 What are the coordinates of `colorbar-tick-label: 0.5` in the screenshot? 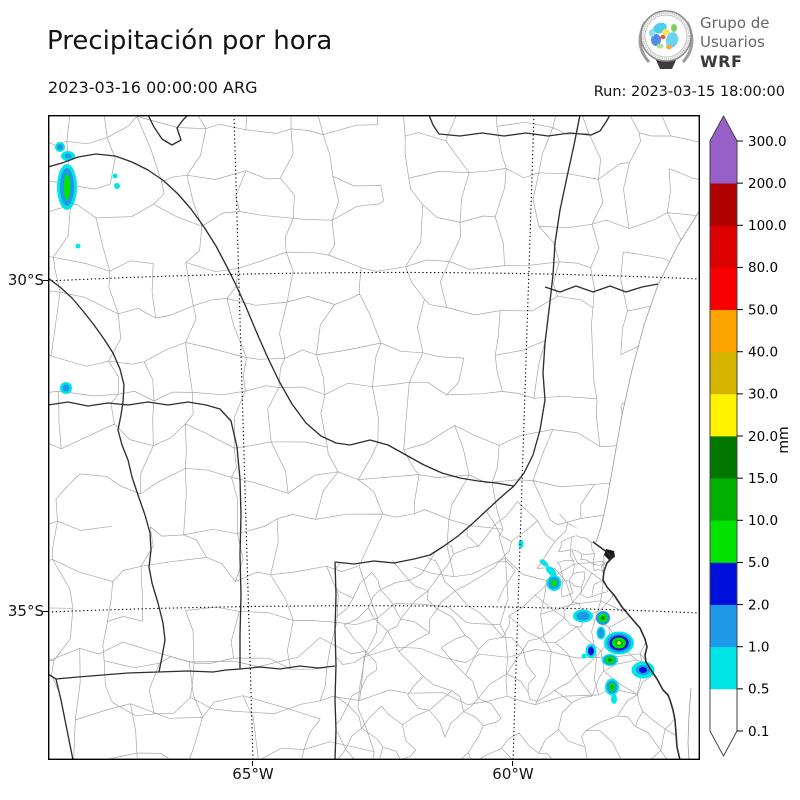 It's located at (758, 690).